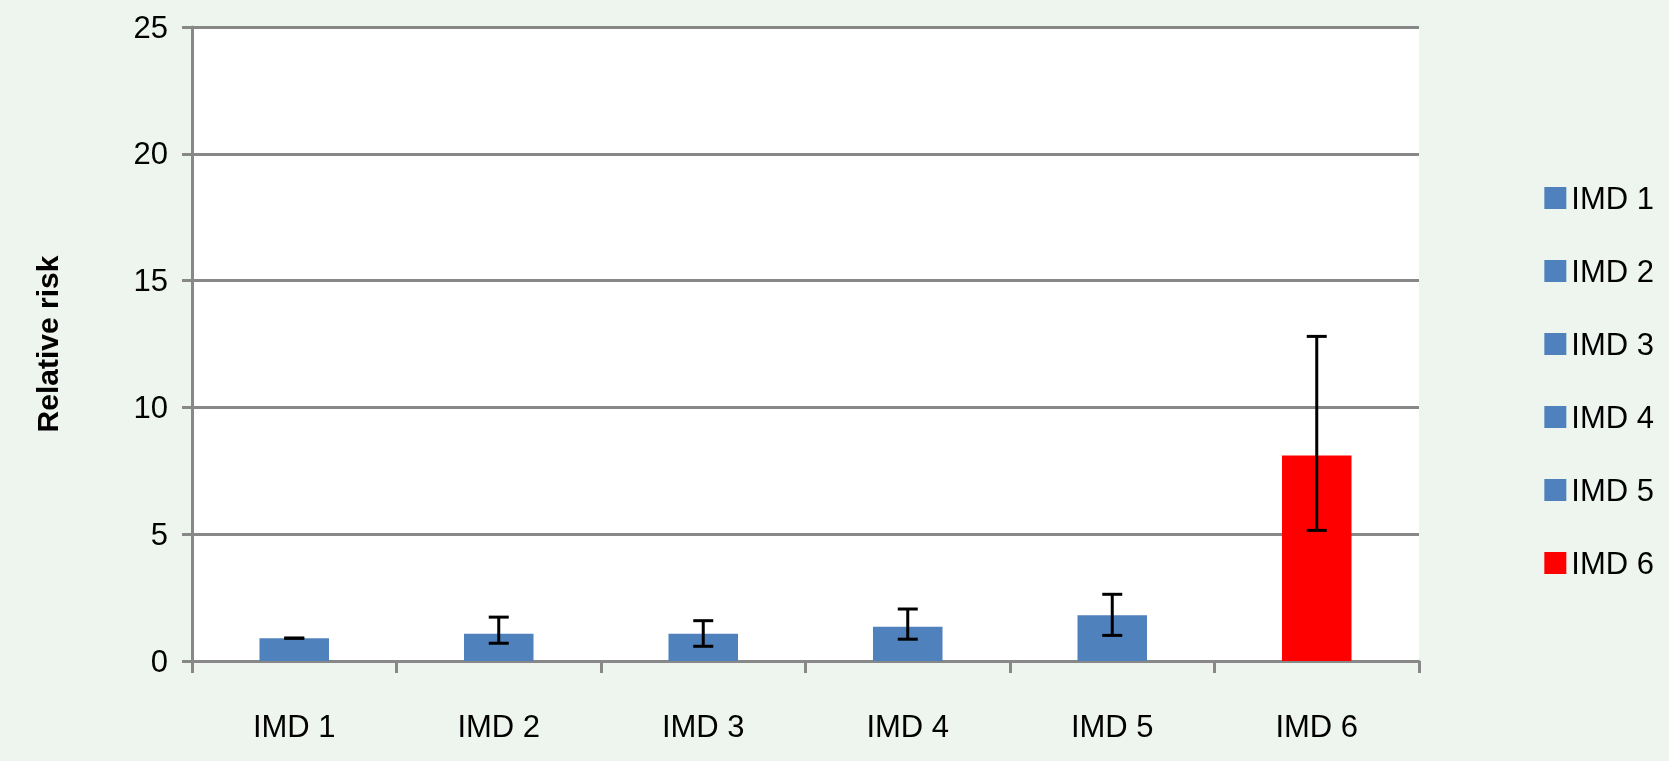 The width and height of the screenshot is (1669, 761). What do you see at coordinates (1112, 726) in the screenshot?
I see `x-tick-label: IMD 5` at bounding box center [1112, 726].